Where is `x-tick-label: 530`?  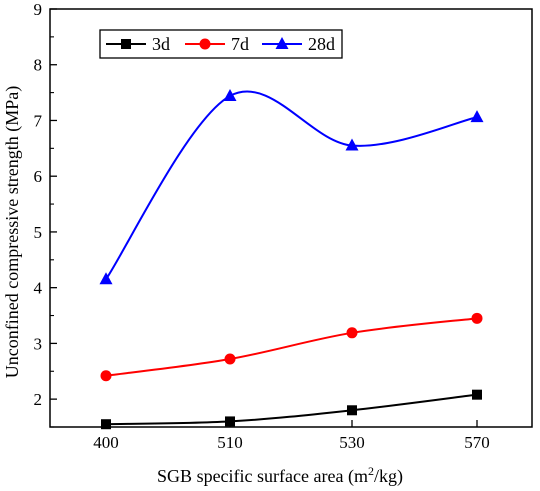 x-tick-label: 530 is located at coordinates (352, 442).